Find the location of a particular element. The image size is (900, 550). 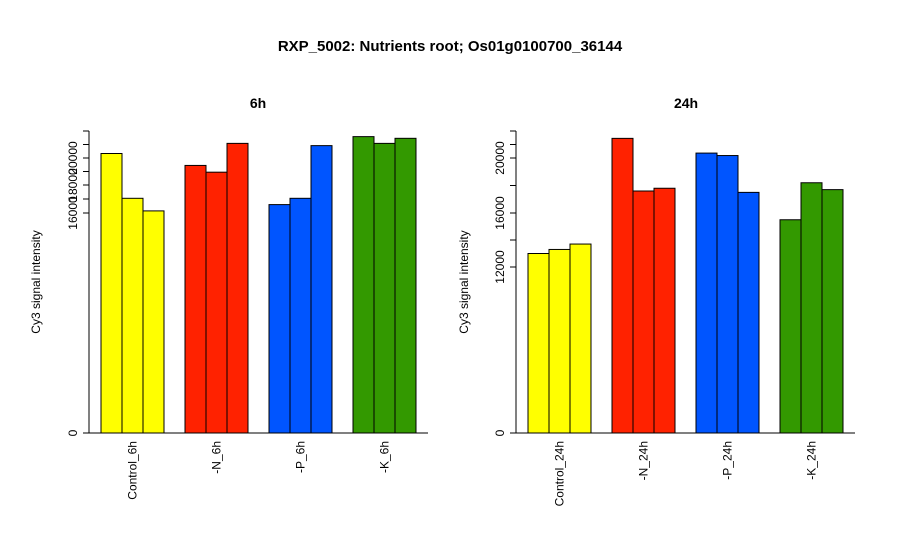

panel-1-ytick-label: 20000 is located at coordinates (73, 158).